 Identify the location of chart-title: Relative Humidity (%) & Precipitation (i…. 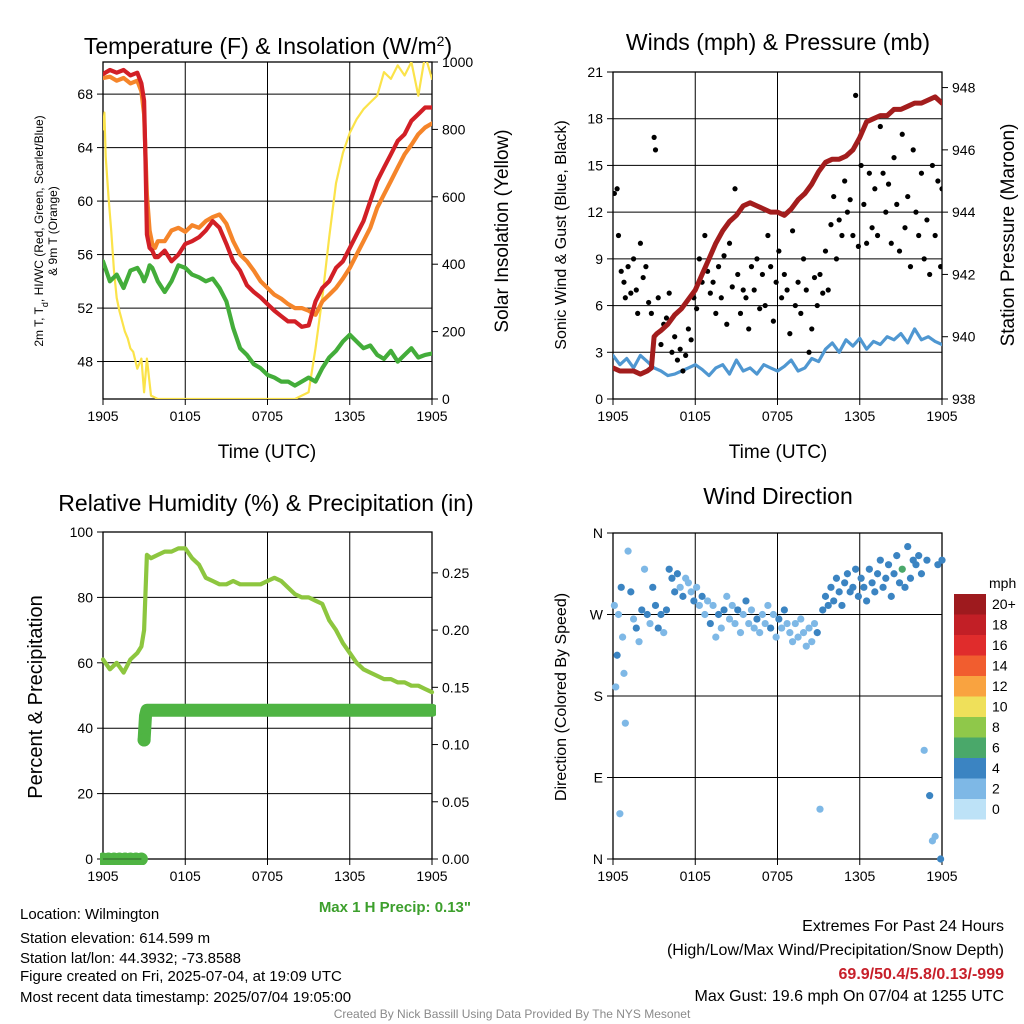
(265, 503).